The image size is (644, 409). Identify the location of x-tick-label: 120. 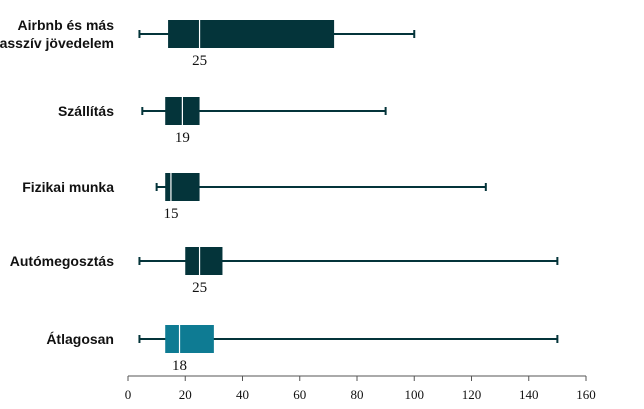
(472, 394).